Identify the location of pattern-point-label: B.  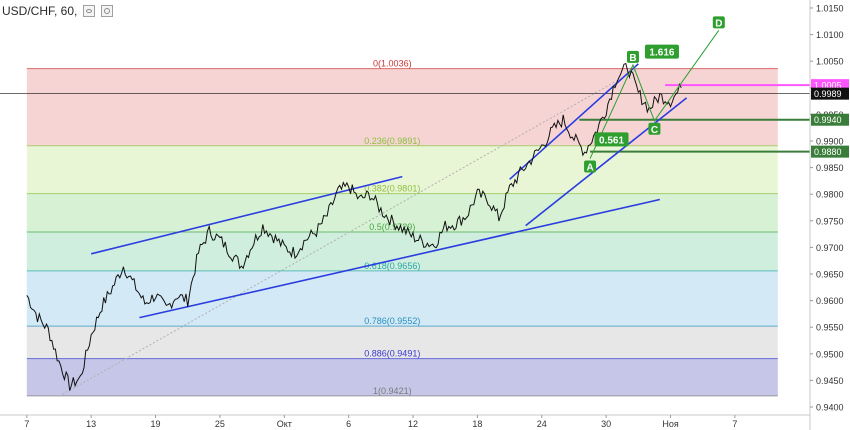
(632, 58).